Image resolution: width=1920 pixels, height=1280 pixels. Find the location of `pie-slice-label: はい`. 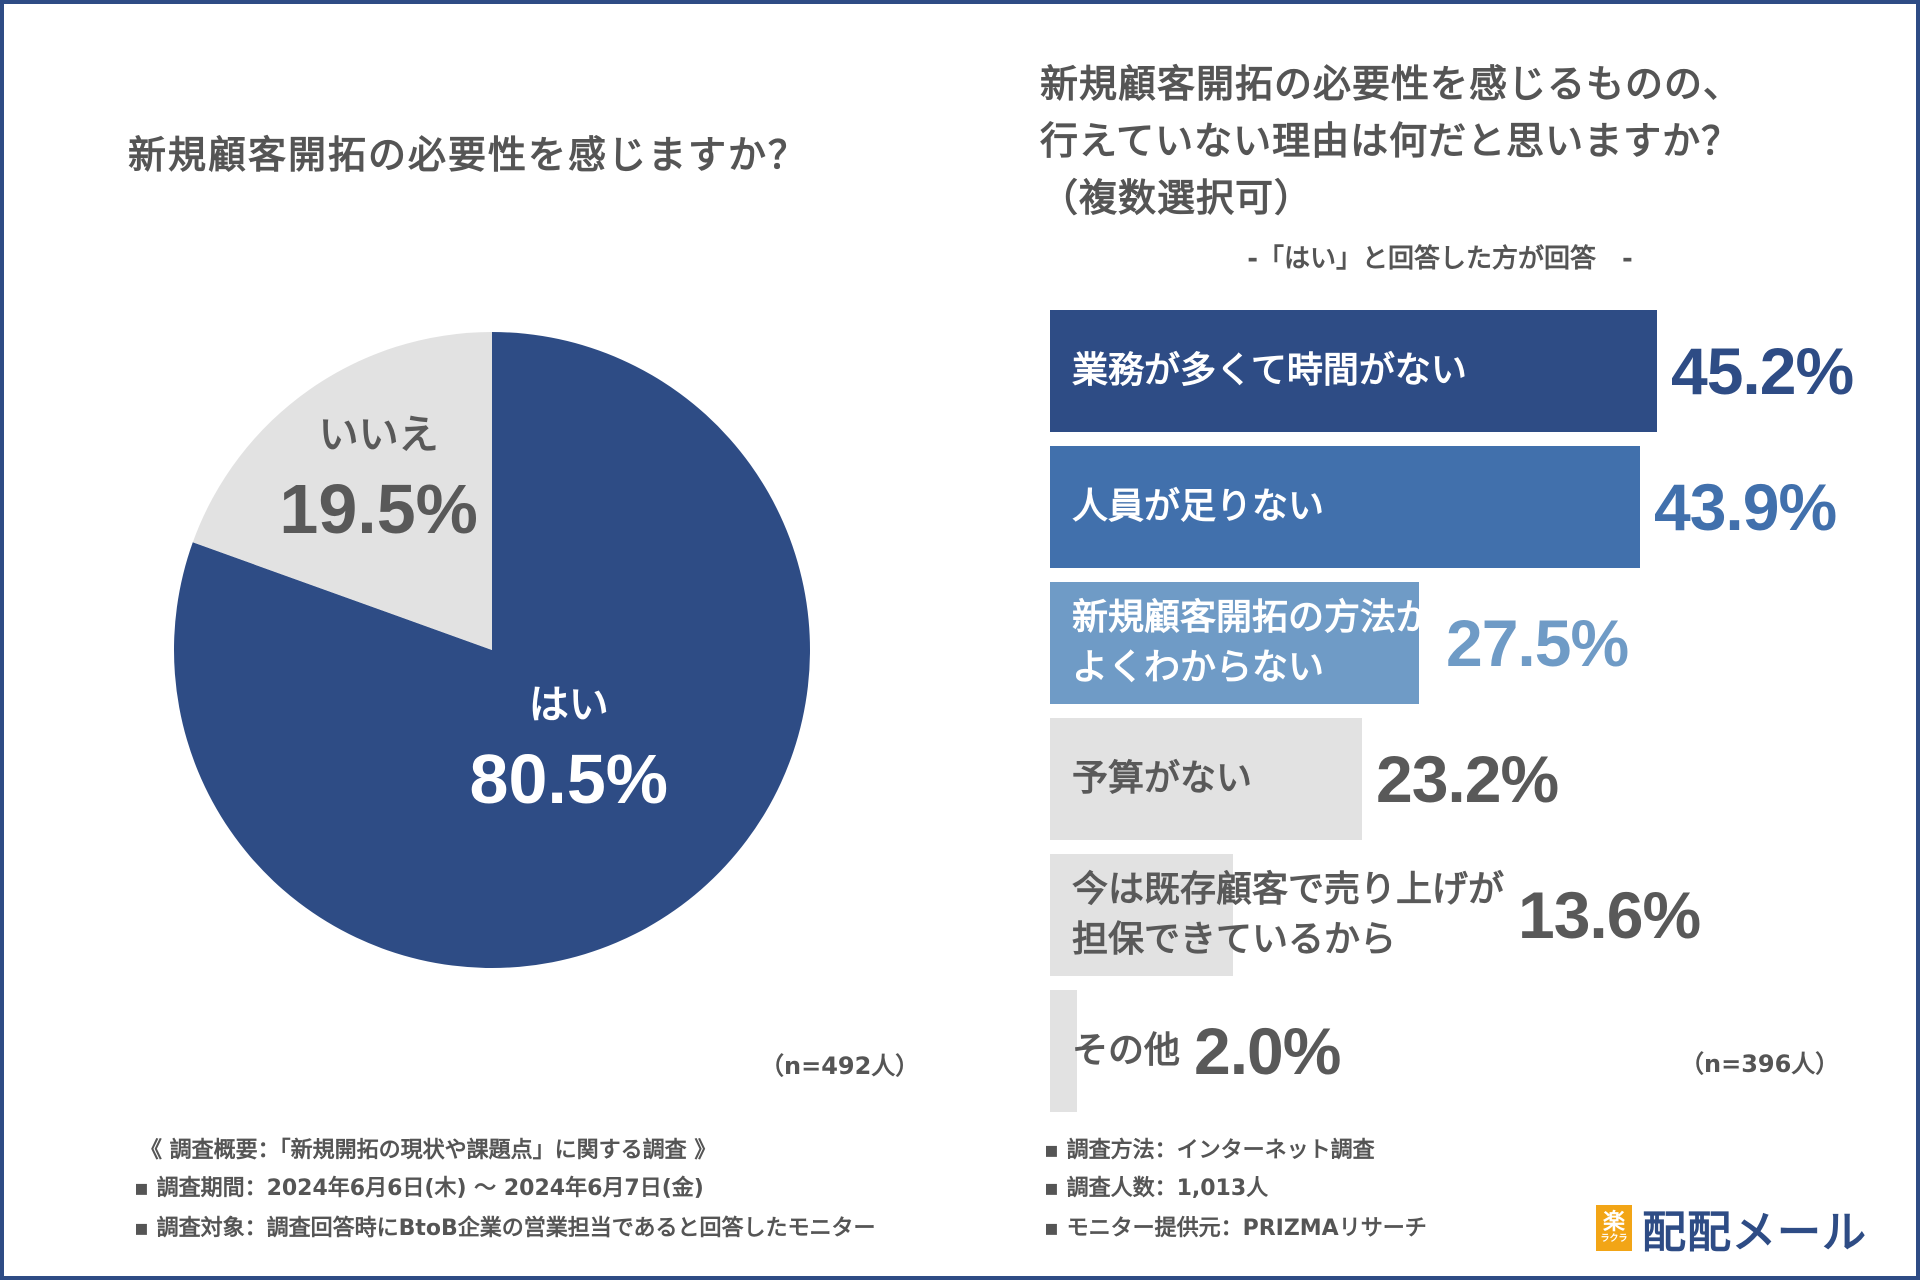

pie-slice-label: はい is located at coordinates (568, 705).